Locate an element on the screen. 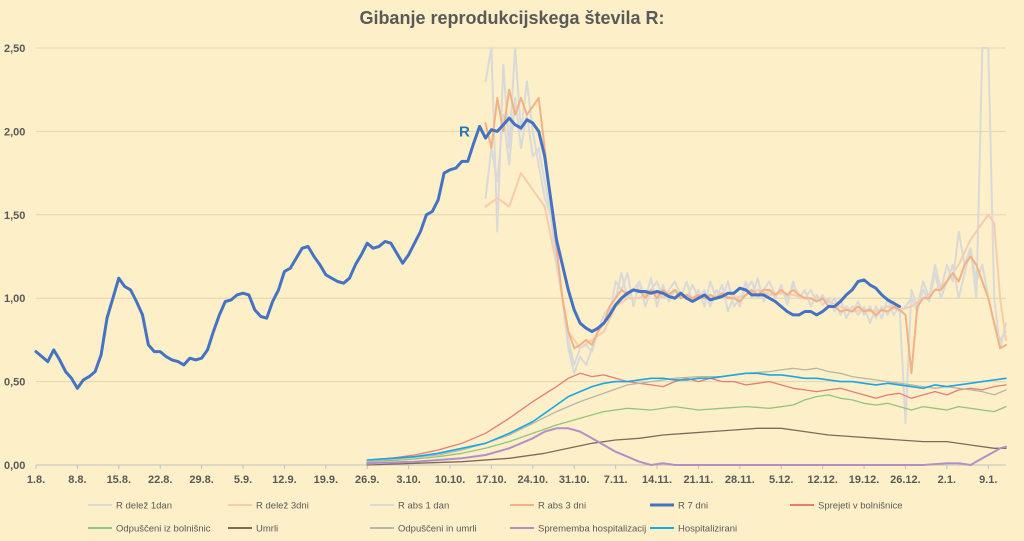  y-tick-label: 1,00 is located at coordinates (14, 299).